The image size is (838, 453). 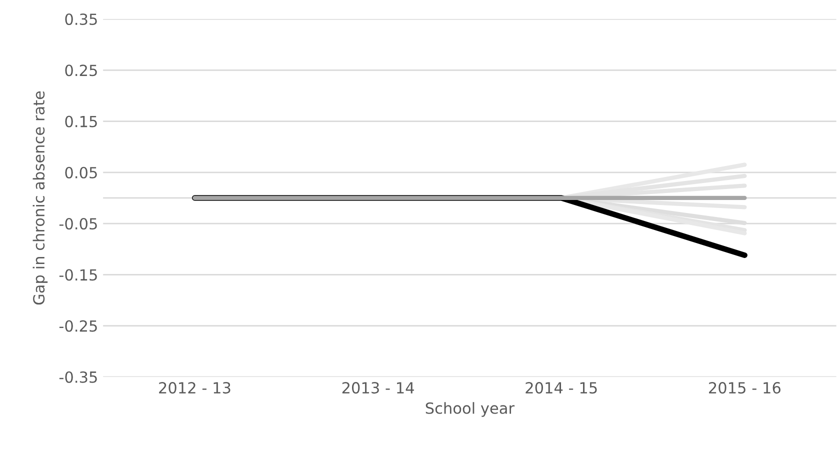 I want to click on y-tick-label: -0.35, so click(x=78, y=377).